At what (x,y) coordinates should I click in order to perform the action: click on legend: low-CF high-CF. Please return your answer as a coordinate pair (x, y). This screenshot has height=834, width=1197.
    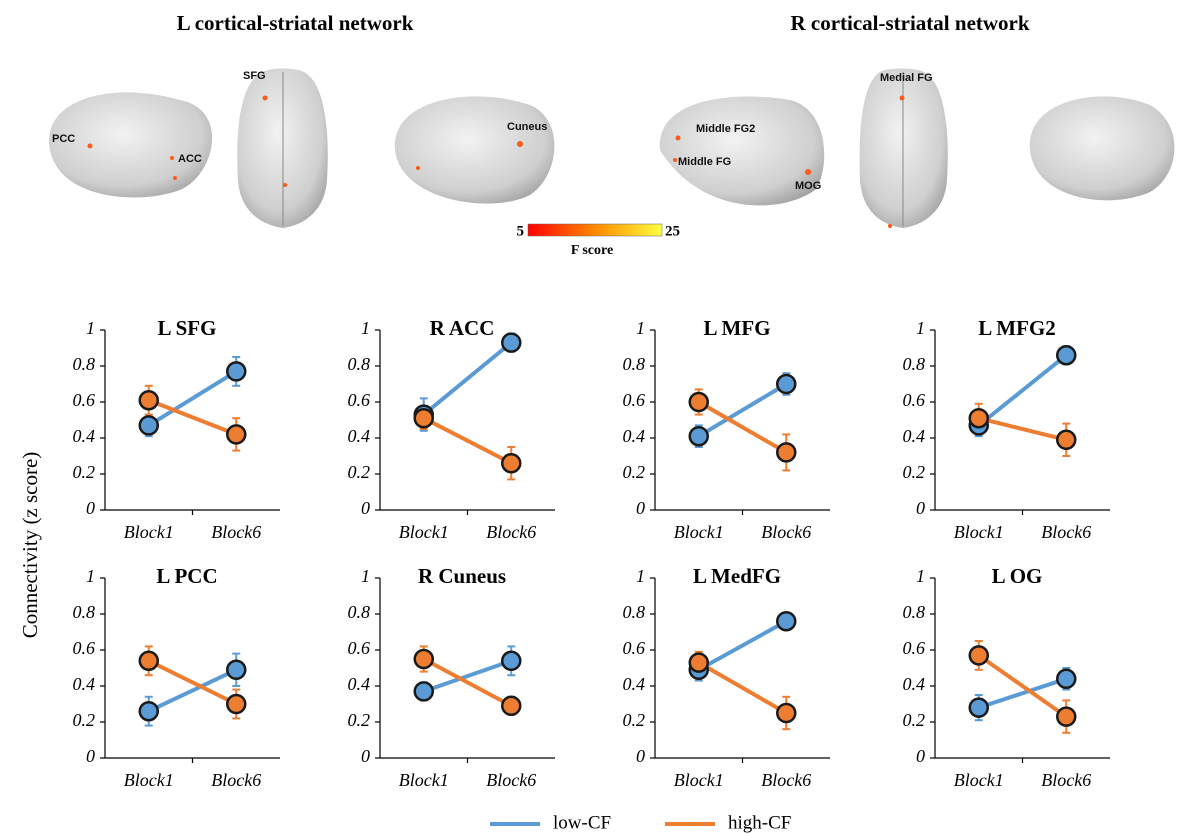
    Looking at the image, I should click on (640, 822).